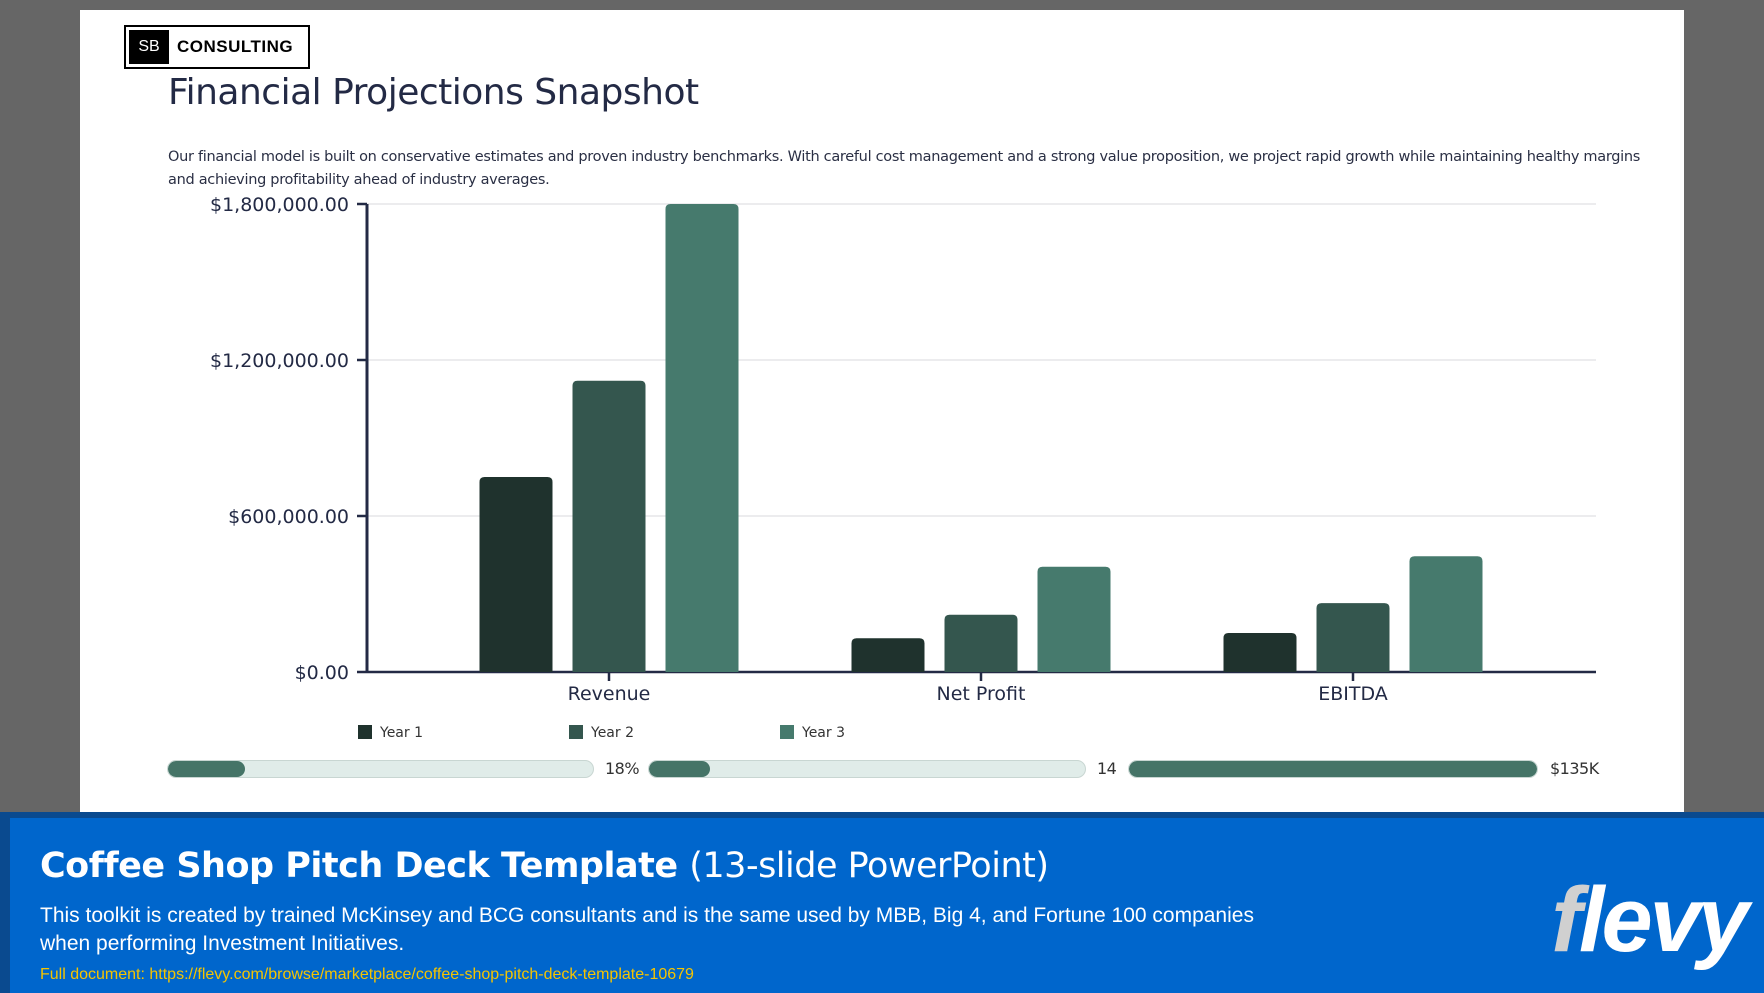 Image resolution: width=1764 pixels, height=993 pixels. Describe the element at coordinates (981, 694) in the screenshot. I see `x-tick-label: Net Profit` at that location.